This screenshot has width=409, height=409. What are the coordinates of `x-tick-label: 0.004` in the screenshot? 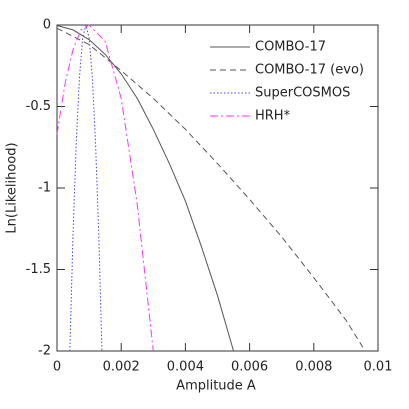 It's located at (185, 367).